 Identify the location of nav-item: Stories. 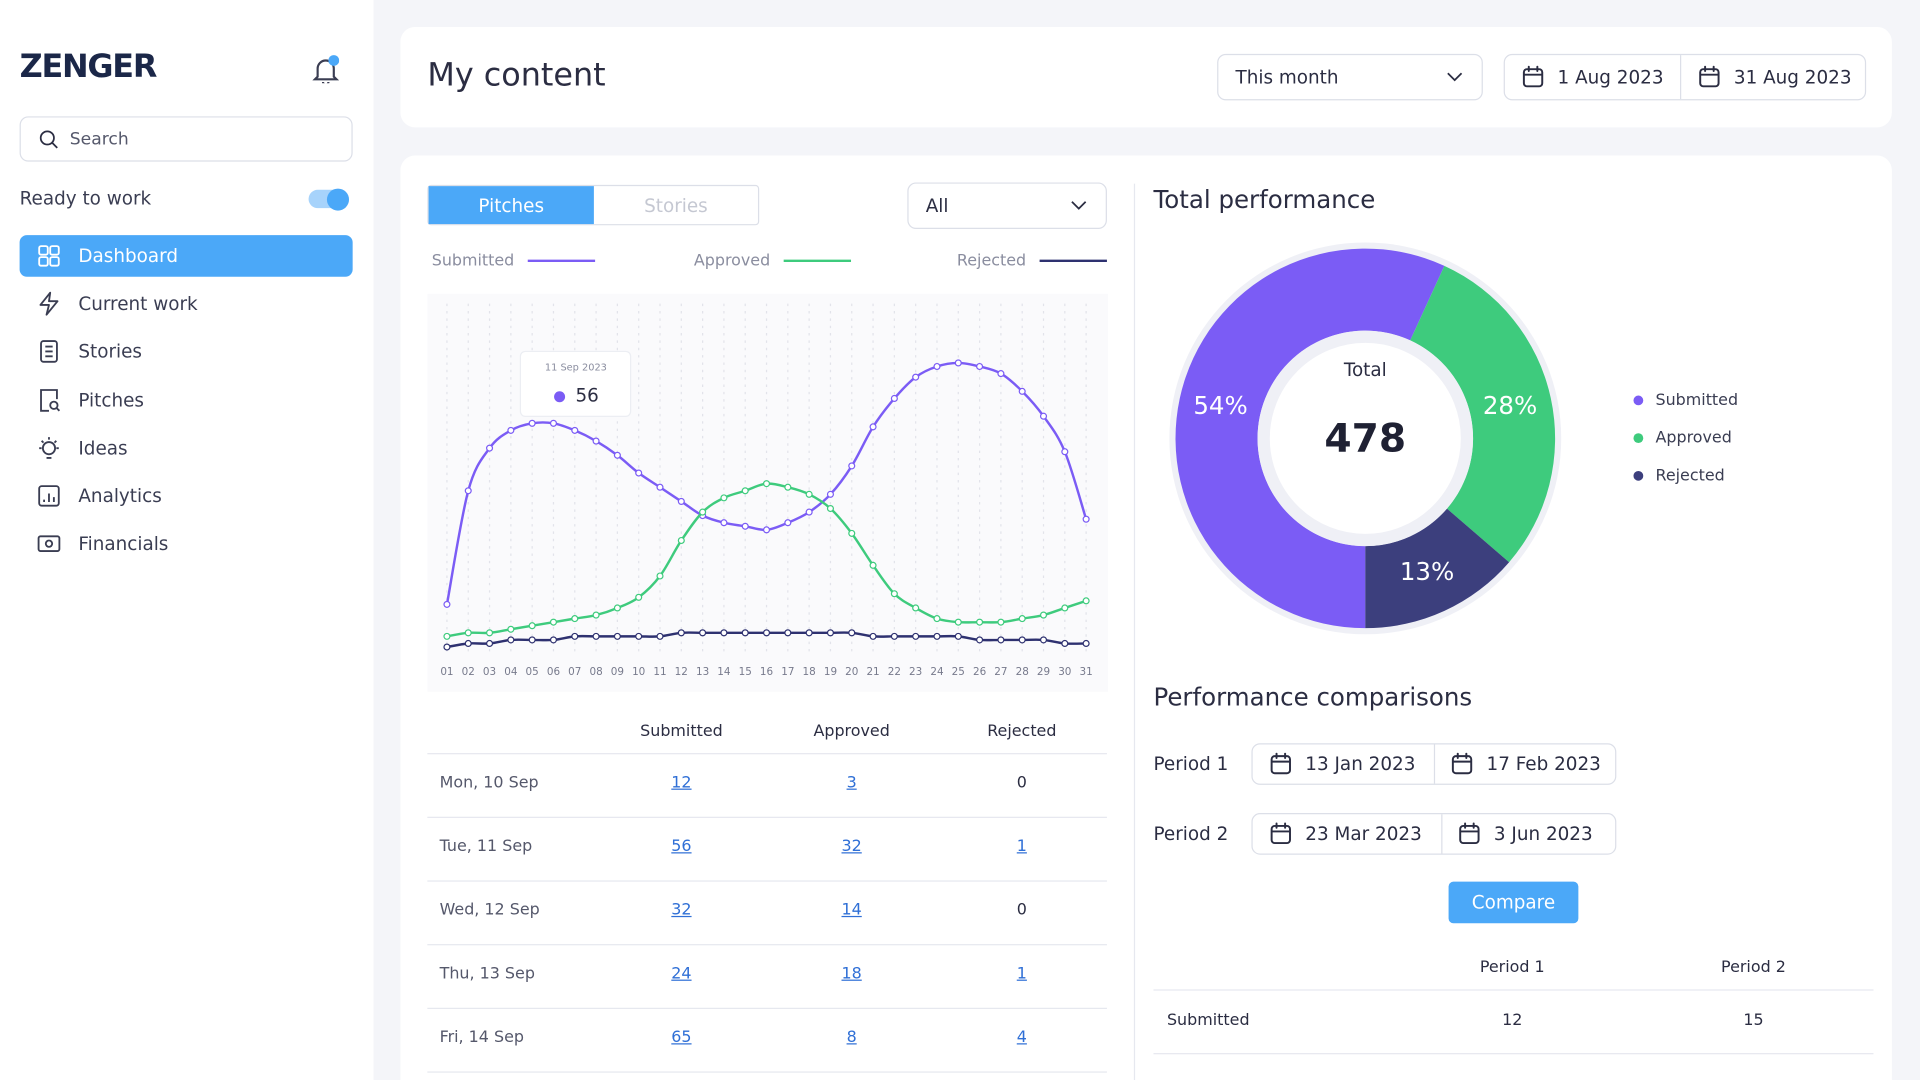
(186, 352).